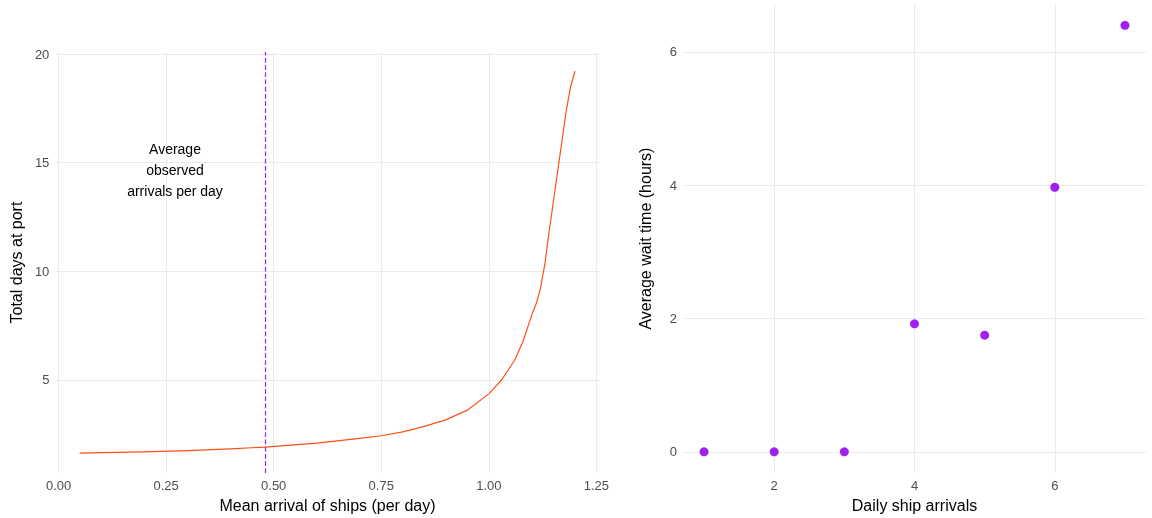 The width and height of the screenshot is (1152, 518). Describe the element at coordinates (42, 54) in the screenshot. I see `y-tick-label: 20` at that location.